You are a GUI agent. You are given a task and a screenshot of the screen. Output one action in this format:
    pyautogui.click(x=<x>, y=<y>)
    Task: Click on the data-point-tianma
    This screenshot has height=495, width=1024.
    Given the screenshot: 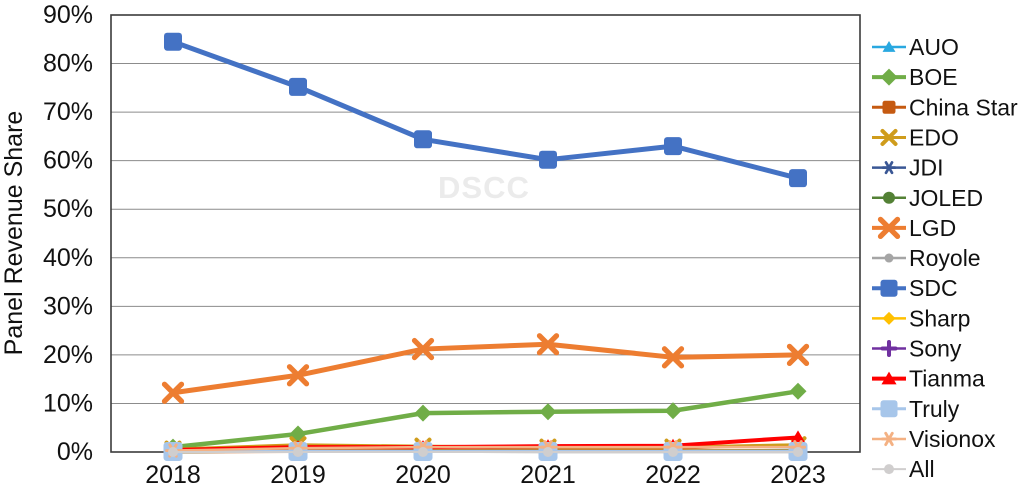 What is the action you would take?
    pyautogui.click(x=798, y=437)
    